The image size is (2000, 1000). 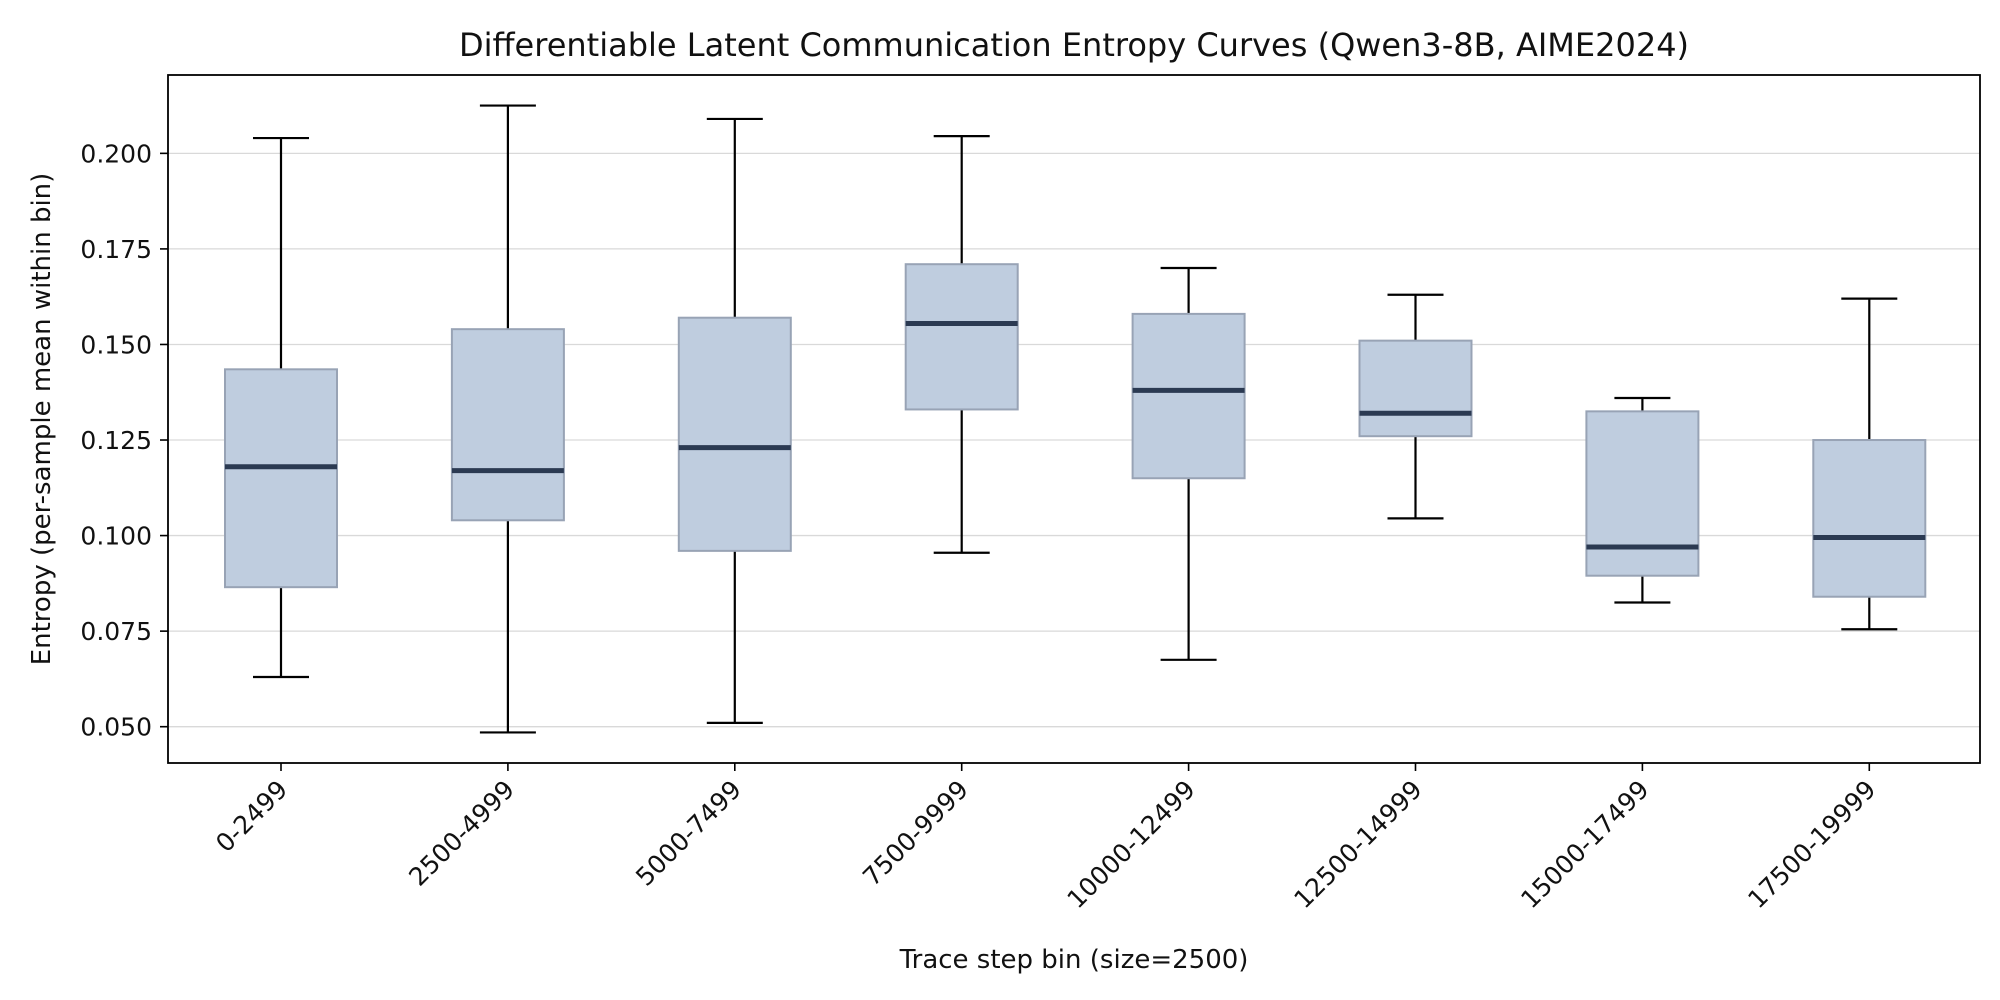 I want to click on y-tick-label: 0.125, so click(x=116, y=440).